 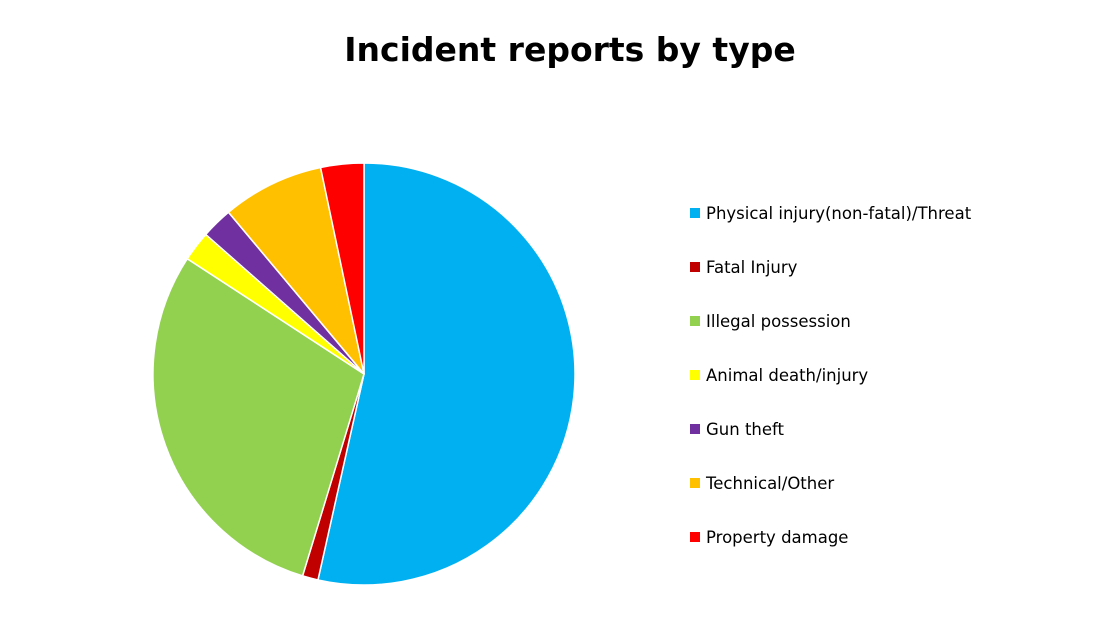 I want to click on legend-label: Technical/Other, so click(x=770, y=483).